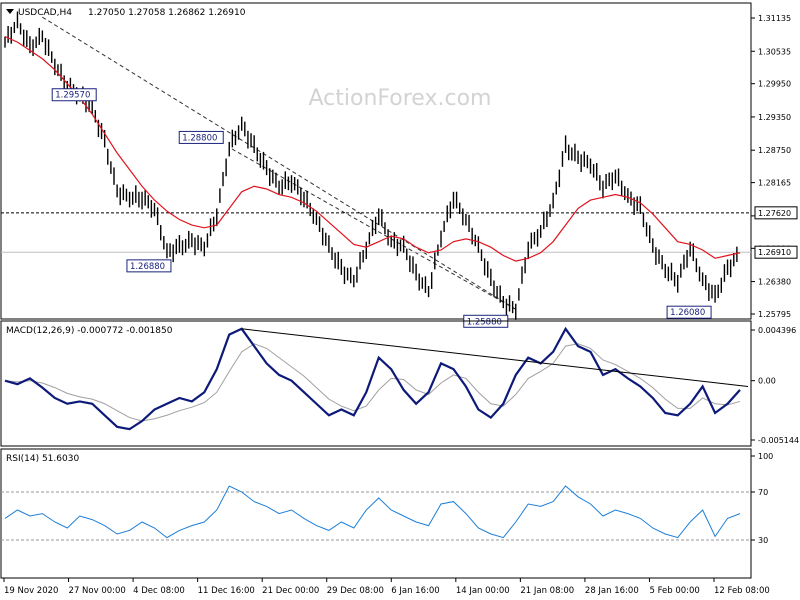 This screenshot has height=600, width=800. I want to click on price-tick-label: 1.31135, so click(774, 18).